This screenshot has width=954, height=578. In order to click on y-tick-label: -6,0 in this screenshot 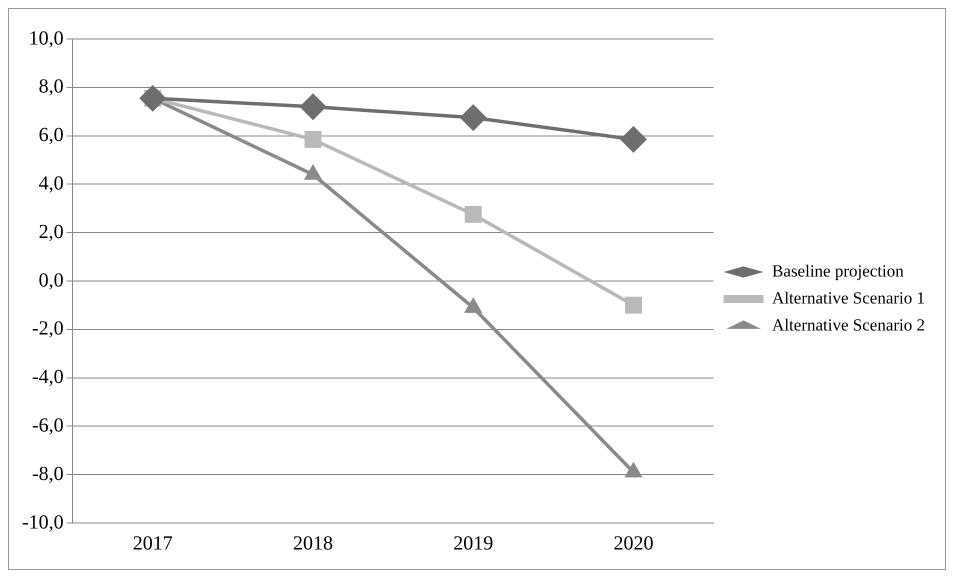, I will do `click(48, 425)`.